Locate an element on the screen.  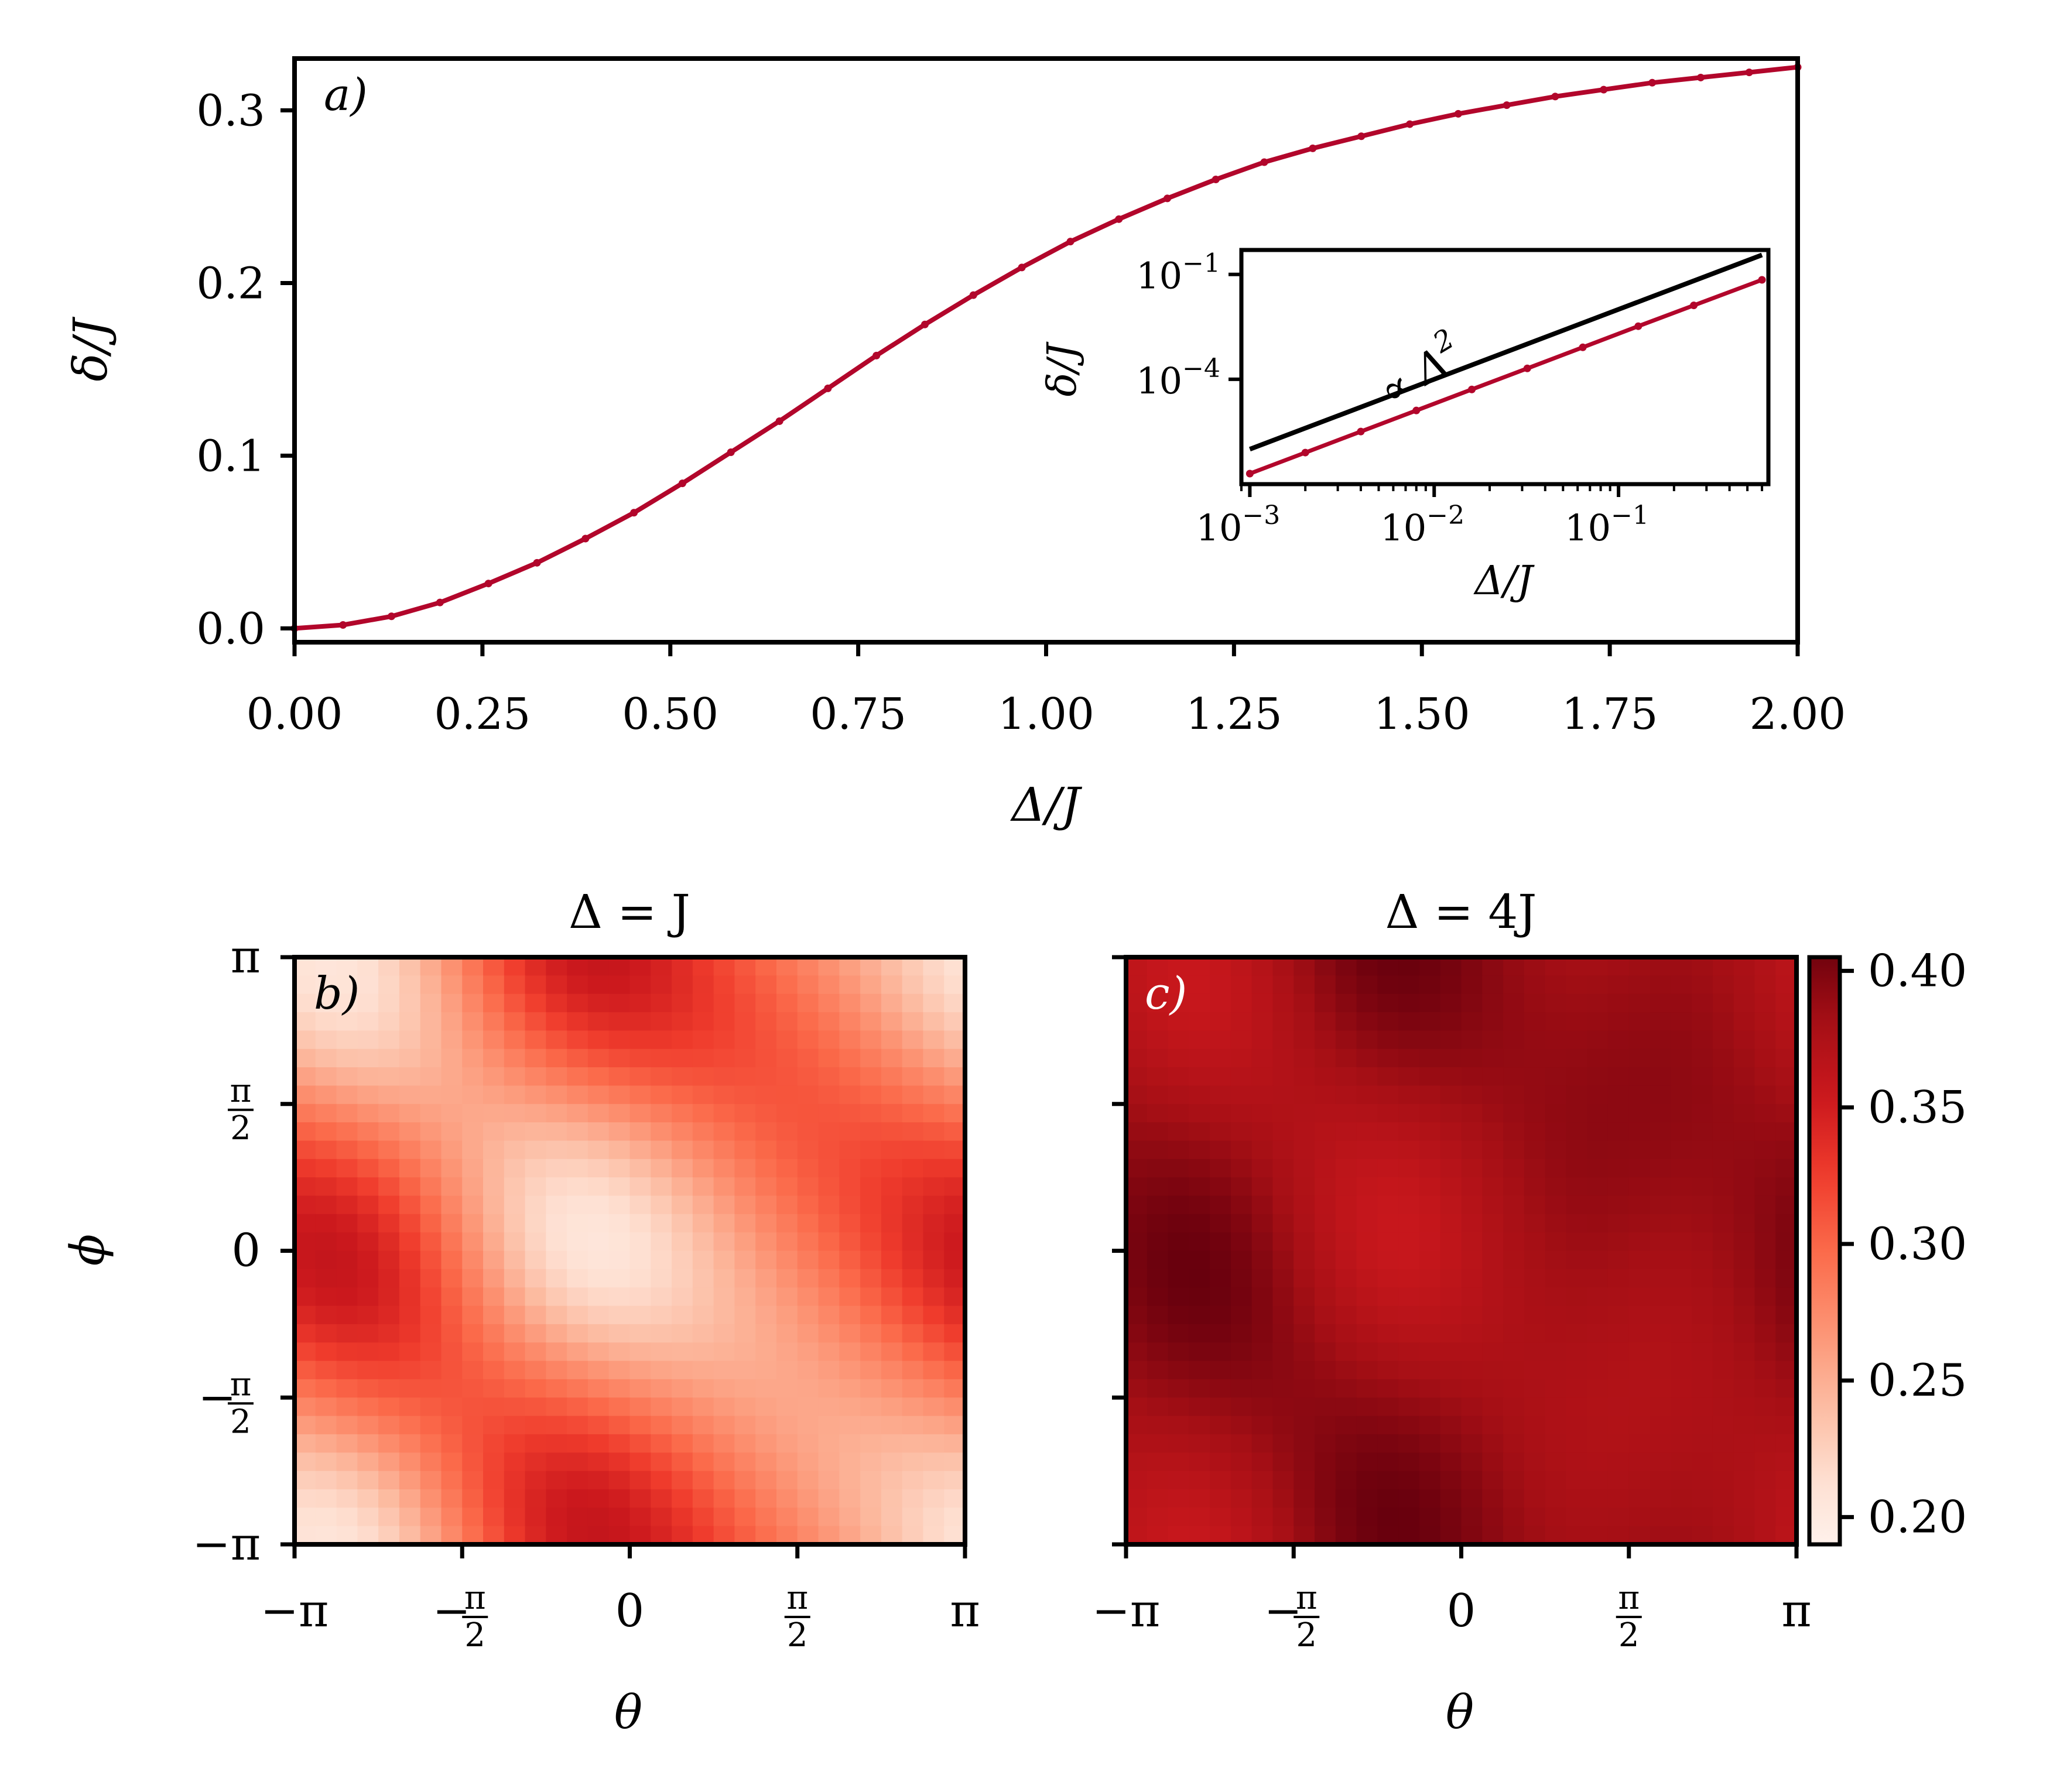
panel-a-xtick-label: 1.00 is located at coordinates (1046, 714).